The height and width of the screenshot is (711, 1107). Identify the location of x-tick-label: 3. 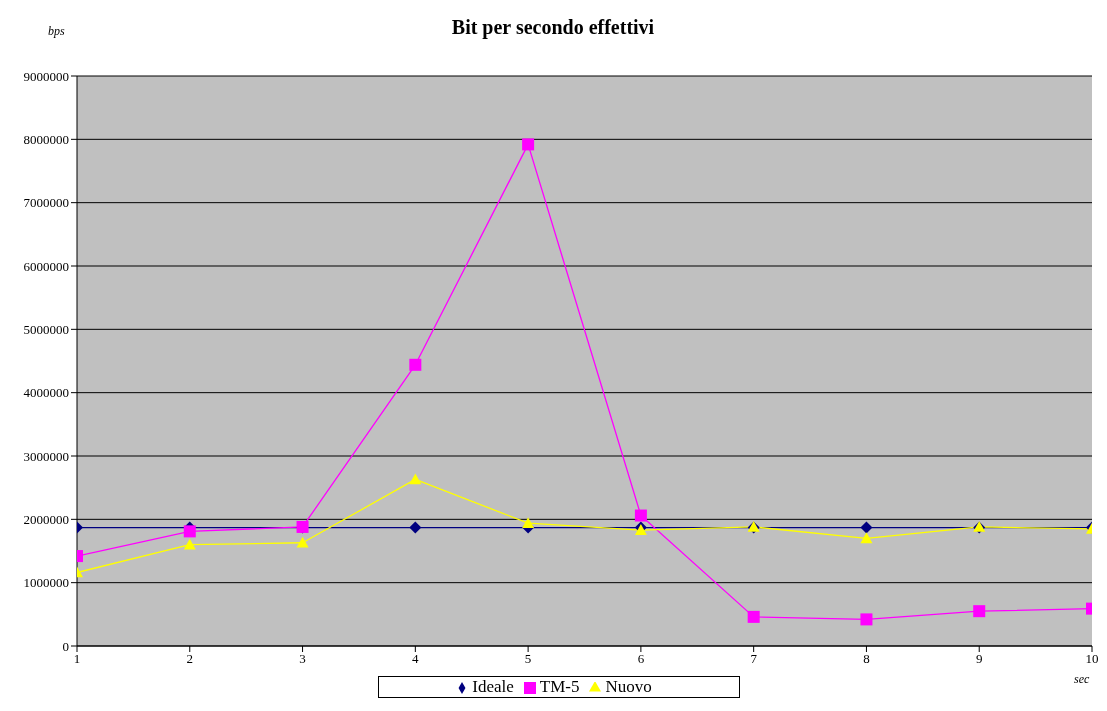
(302, 659).